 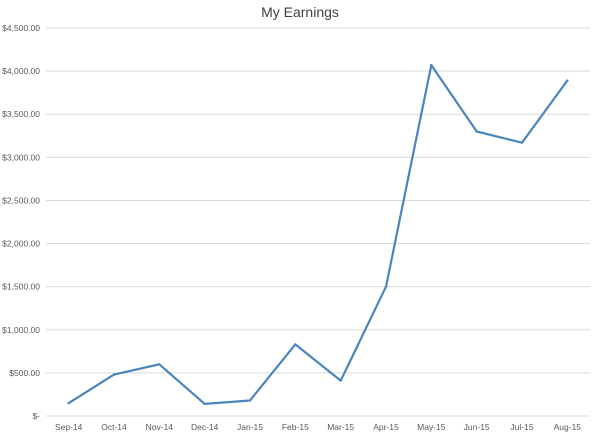 I want to click on x-tick-label: Aug-15, so click(x=568, y=427).